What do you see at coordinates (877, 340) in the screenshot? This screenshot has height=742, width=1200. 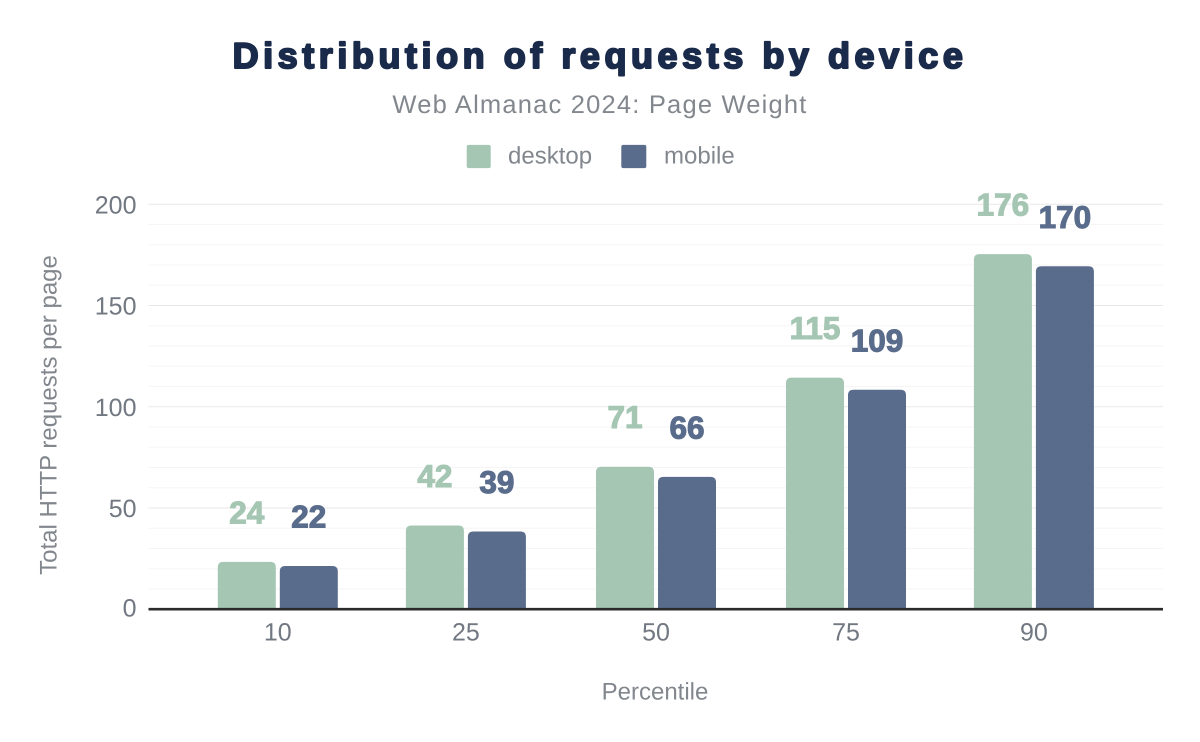 I see `svg-text: 109` at bounding box center [877, 340].